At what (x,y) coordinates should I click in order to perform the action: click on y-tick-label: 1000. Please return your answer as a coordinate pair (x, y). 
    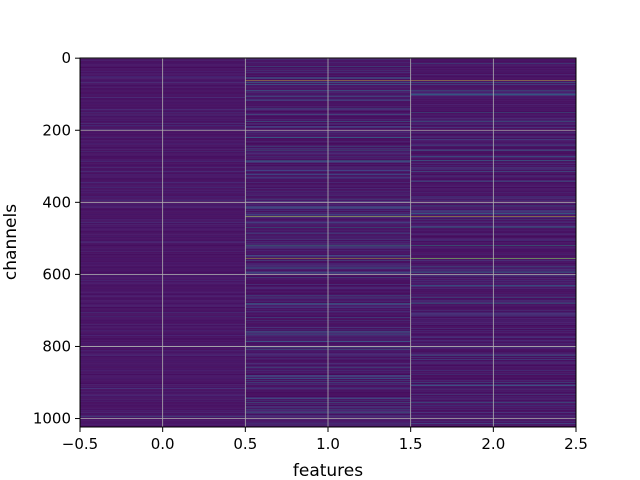
    Looking at the image, I should click on (52, 419).